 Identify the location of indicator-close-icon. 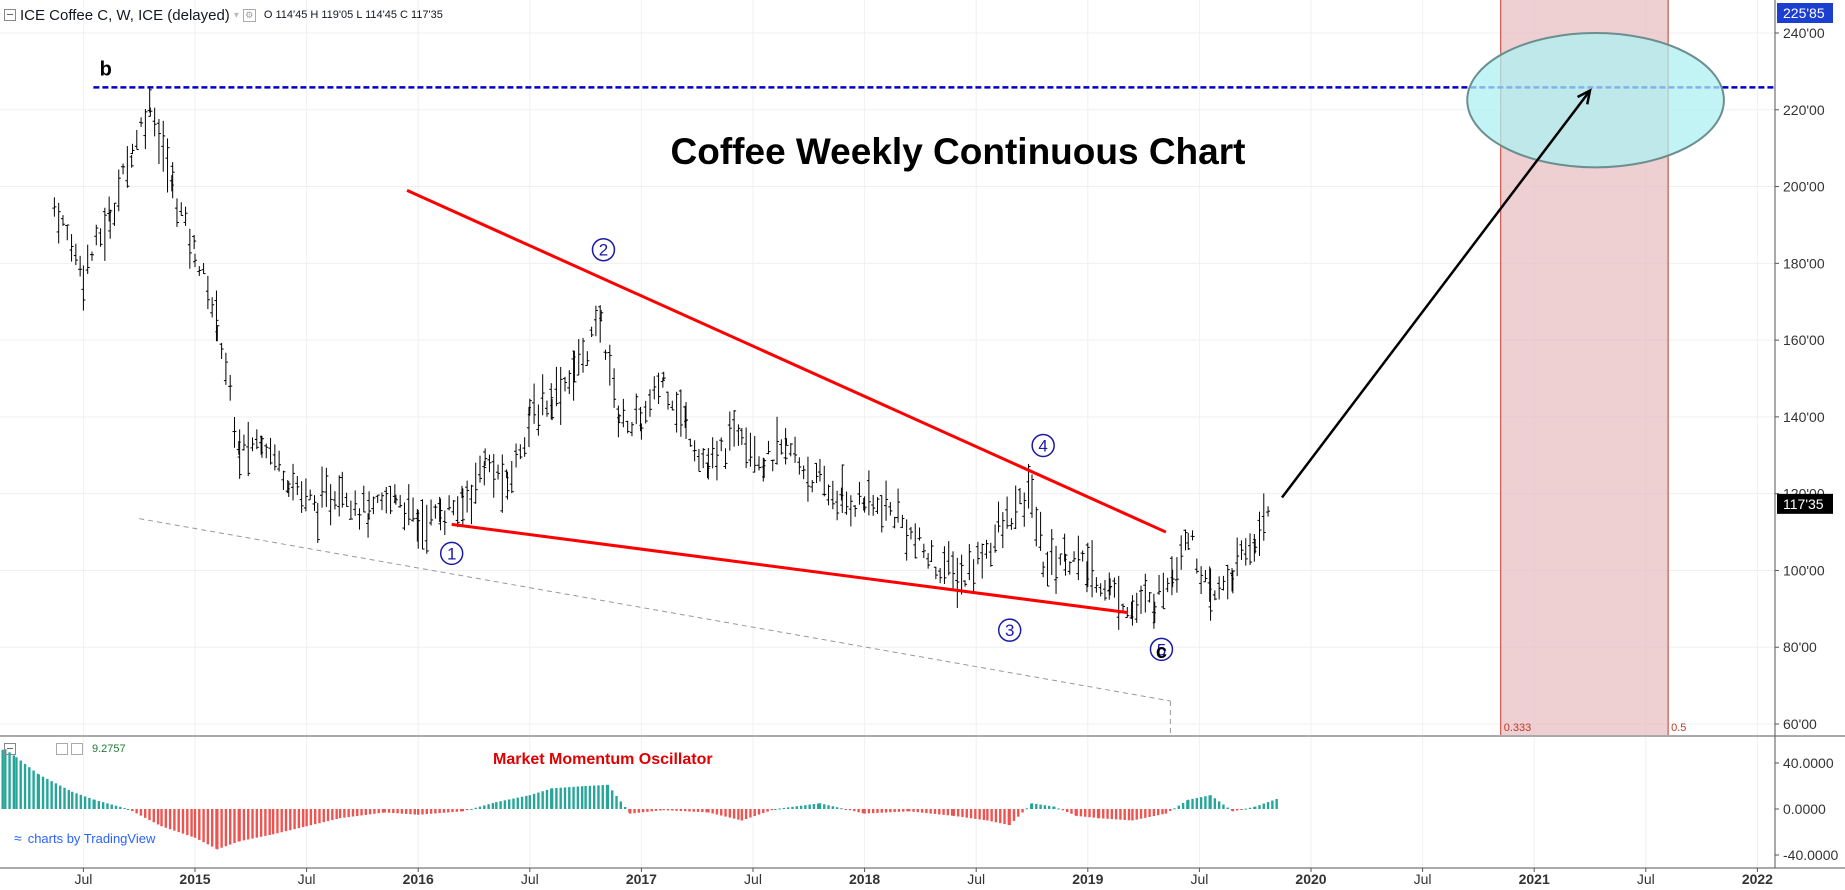
(77, 749).